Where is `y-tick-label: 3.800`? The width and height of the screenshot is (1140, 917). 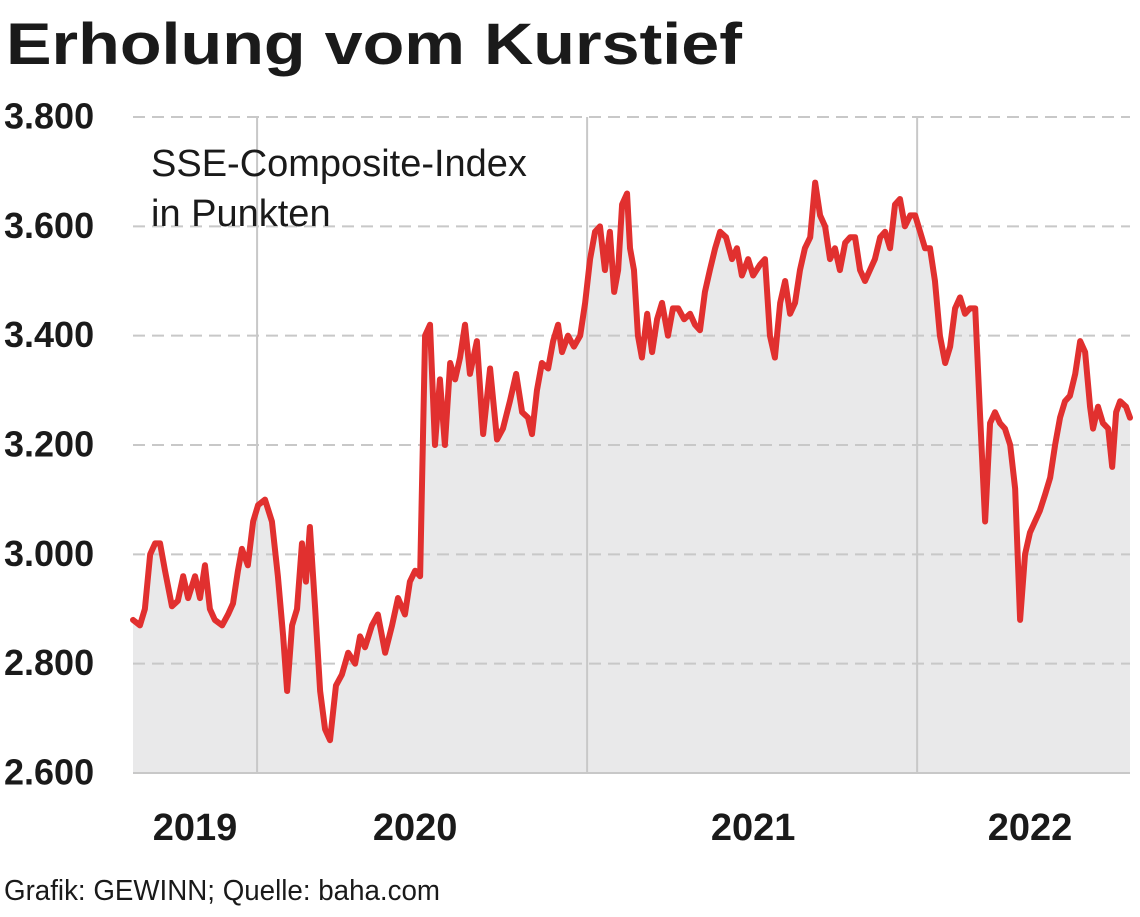 y-tick-label: 3.800 is located at coordinates (49, 116).